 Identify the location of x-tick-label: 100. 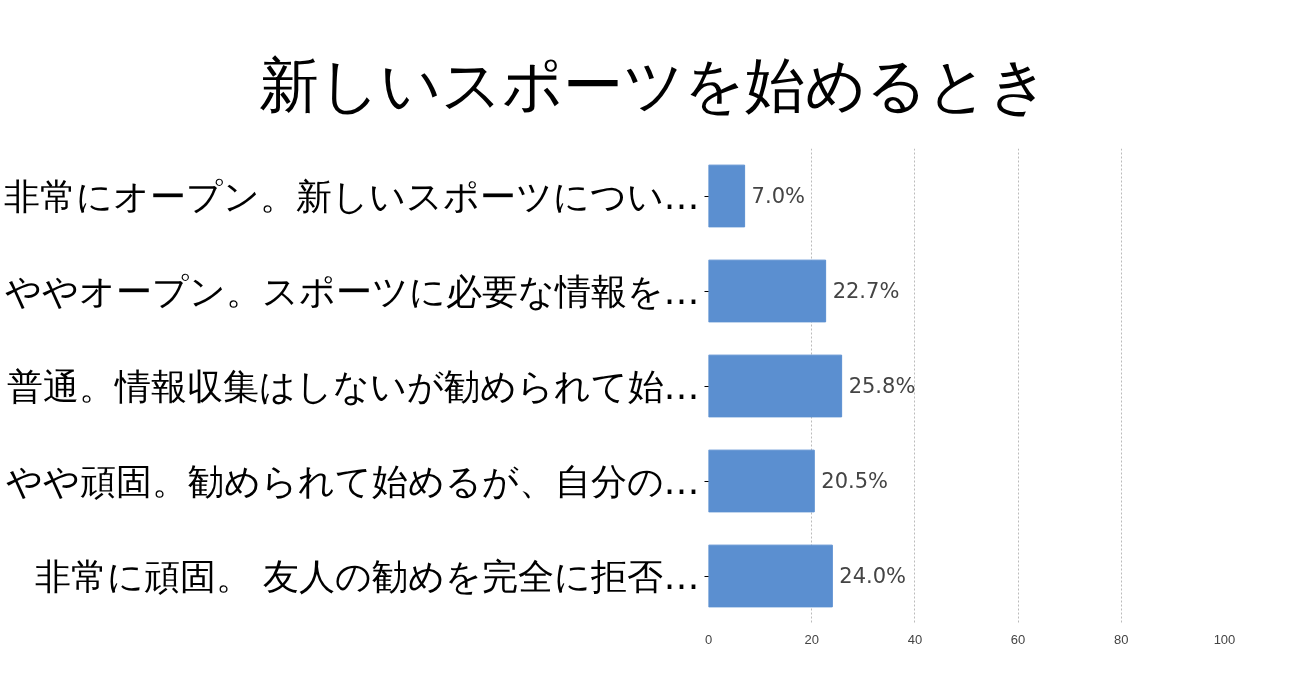
(1224, 639).